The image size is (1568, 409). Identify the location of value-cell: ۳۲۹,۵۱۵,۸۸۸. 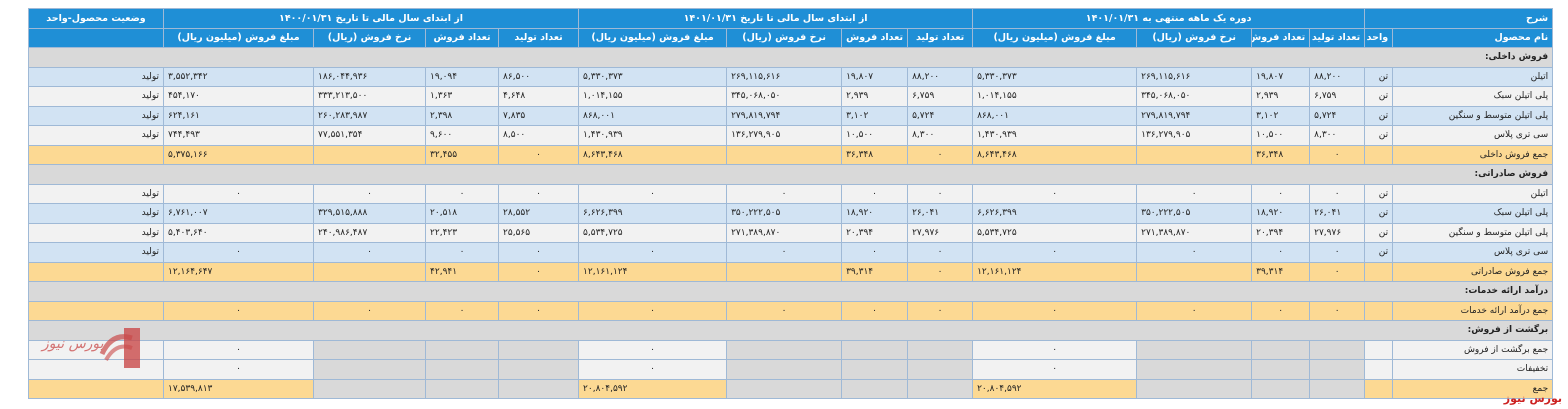
(370, 213).